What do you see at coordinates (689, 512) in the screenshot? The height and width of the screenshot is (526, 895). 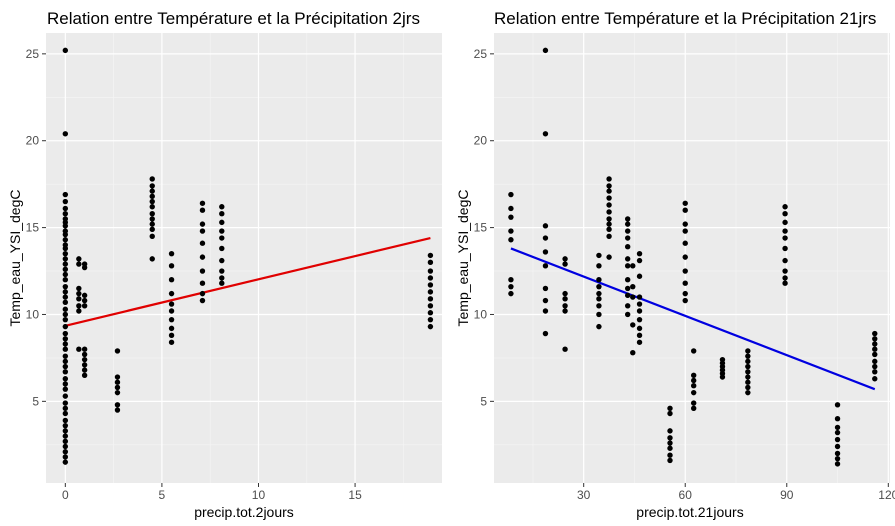 I see `chart-right-x-axis-label: precip.tot.21jours` at bounding box center [689, 512].